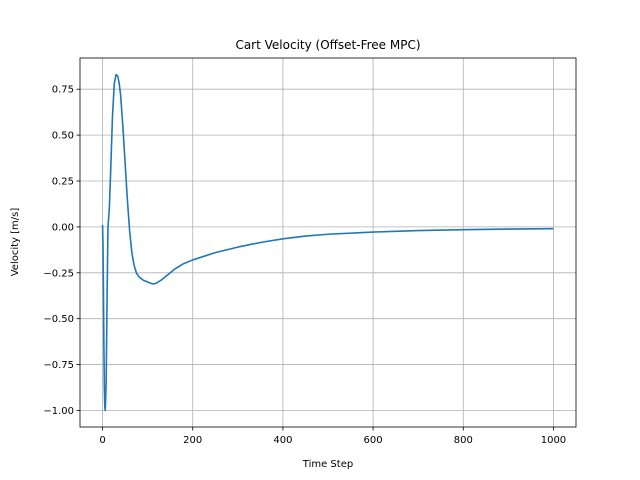  What do you see at coordinates (327, 45) in the screenshot?
I see `chart-title: Cart Velocity (Offset-Free MPC)` at bounding box center [327, 45].